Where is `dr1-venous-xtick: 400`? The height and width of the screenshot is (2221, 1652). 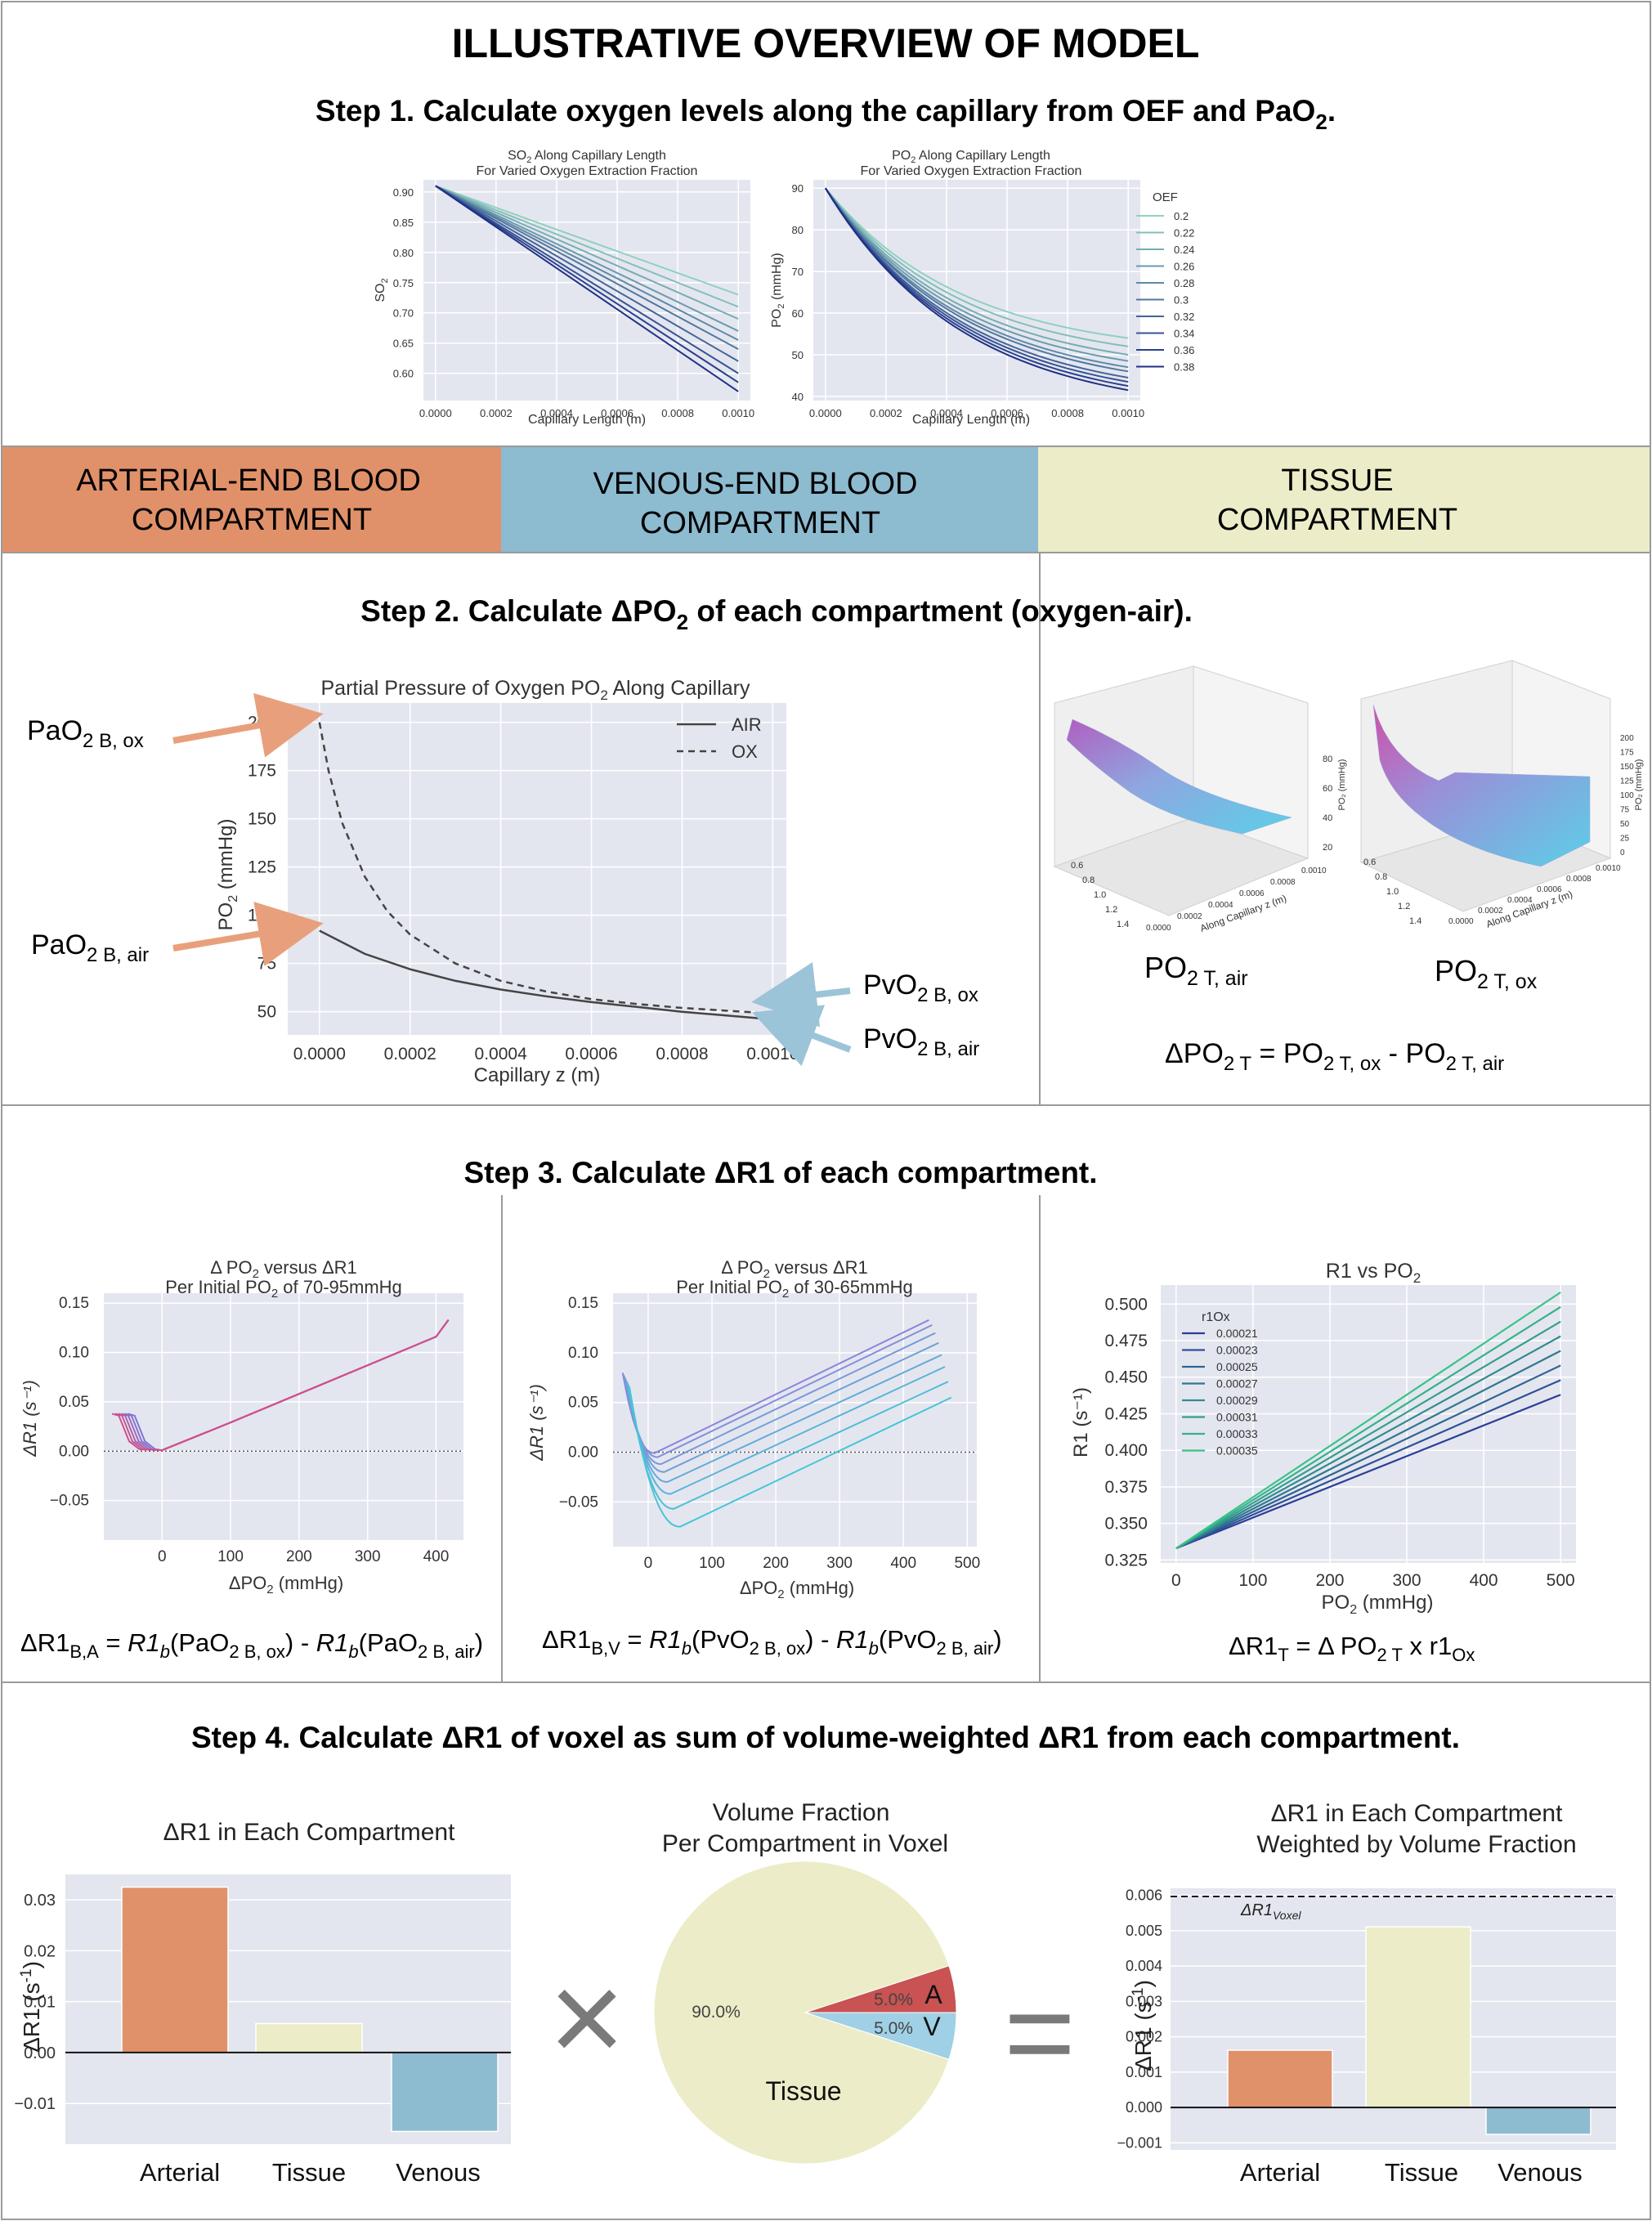 dr1-venous-xtick: 400 is located at coordinates (903, 1563).